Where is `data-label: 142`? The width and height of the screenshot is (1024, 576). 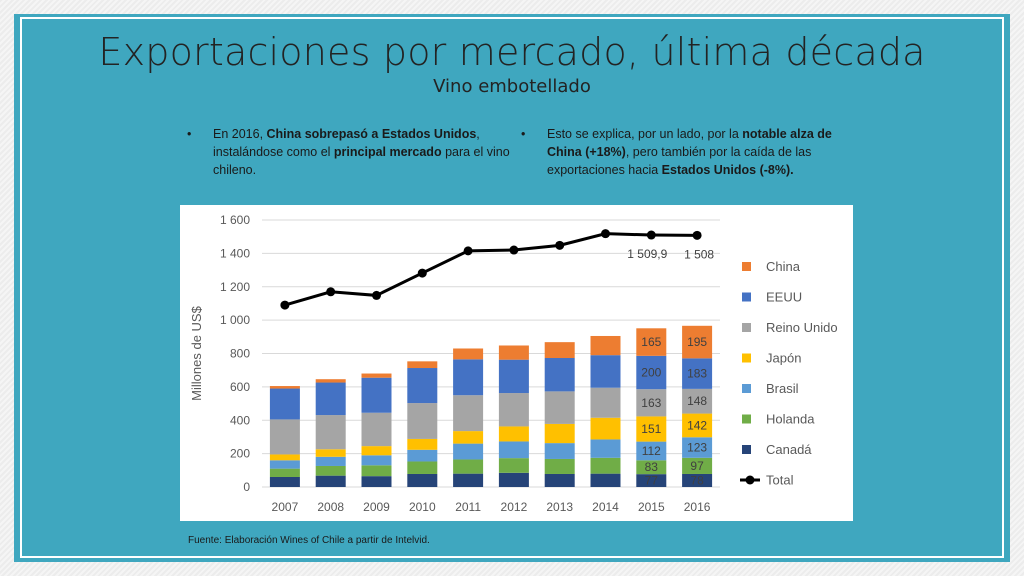 data-label: 142 is located at coordinates (697, 425).